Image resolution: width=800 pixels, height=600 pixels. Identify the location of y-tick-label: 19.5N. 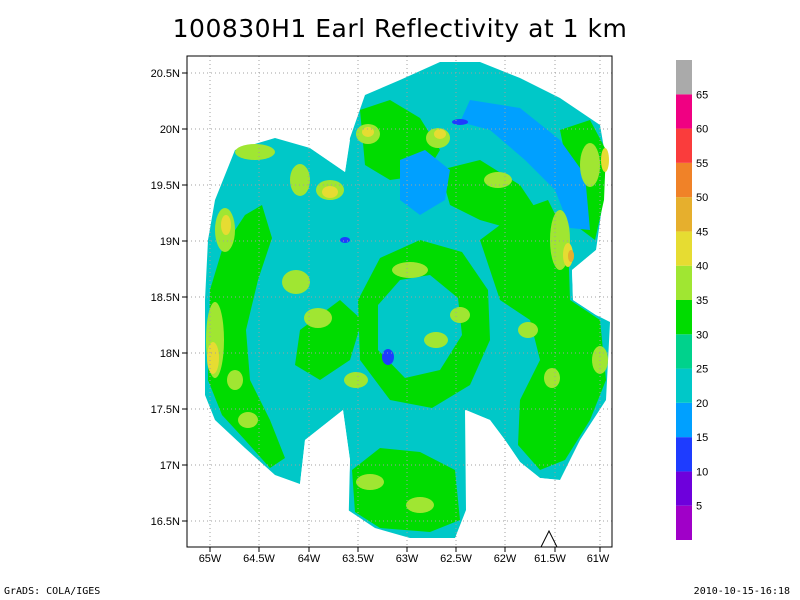
(165, 186).